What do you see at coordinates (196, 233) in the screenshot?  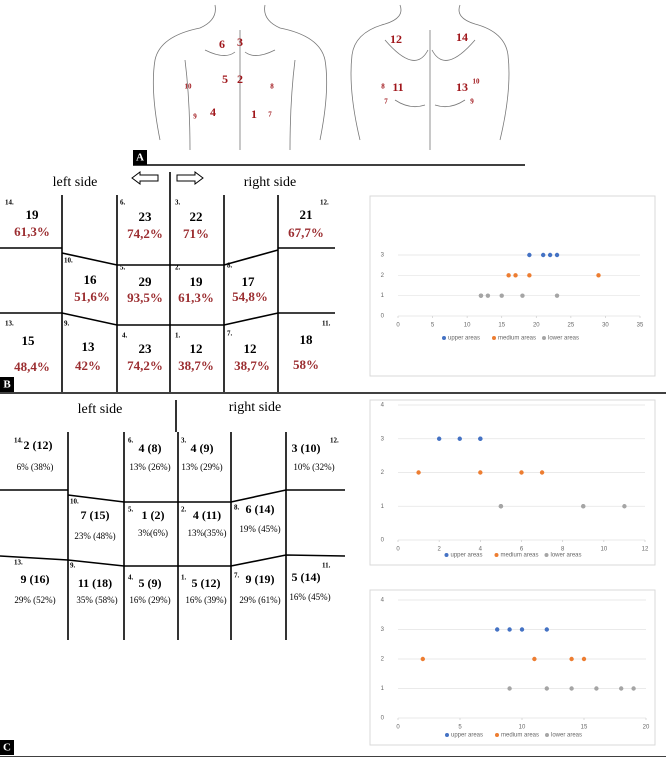 I see `cell-percent: 71%` at bounding box center [196, 233].